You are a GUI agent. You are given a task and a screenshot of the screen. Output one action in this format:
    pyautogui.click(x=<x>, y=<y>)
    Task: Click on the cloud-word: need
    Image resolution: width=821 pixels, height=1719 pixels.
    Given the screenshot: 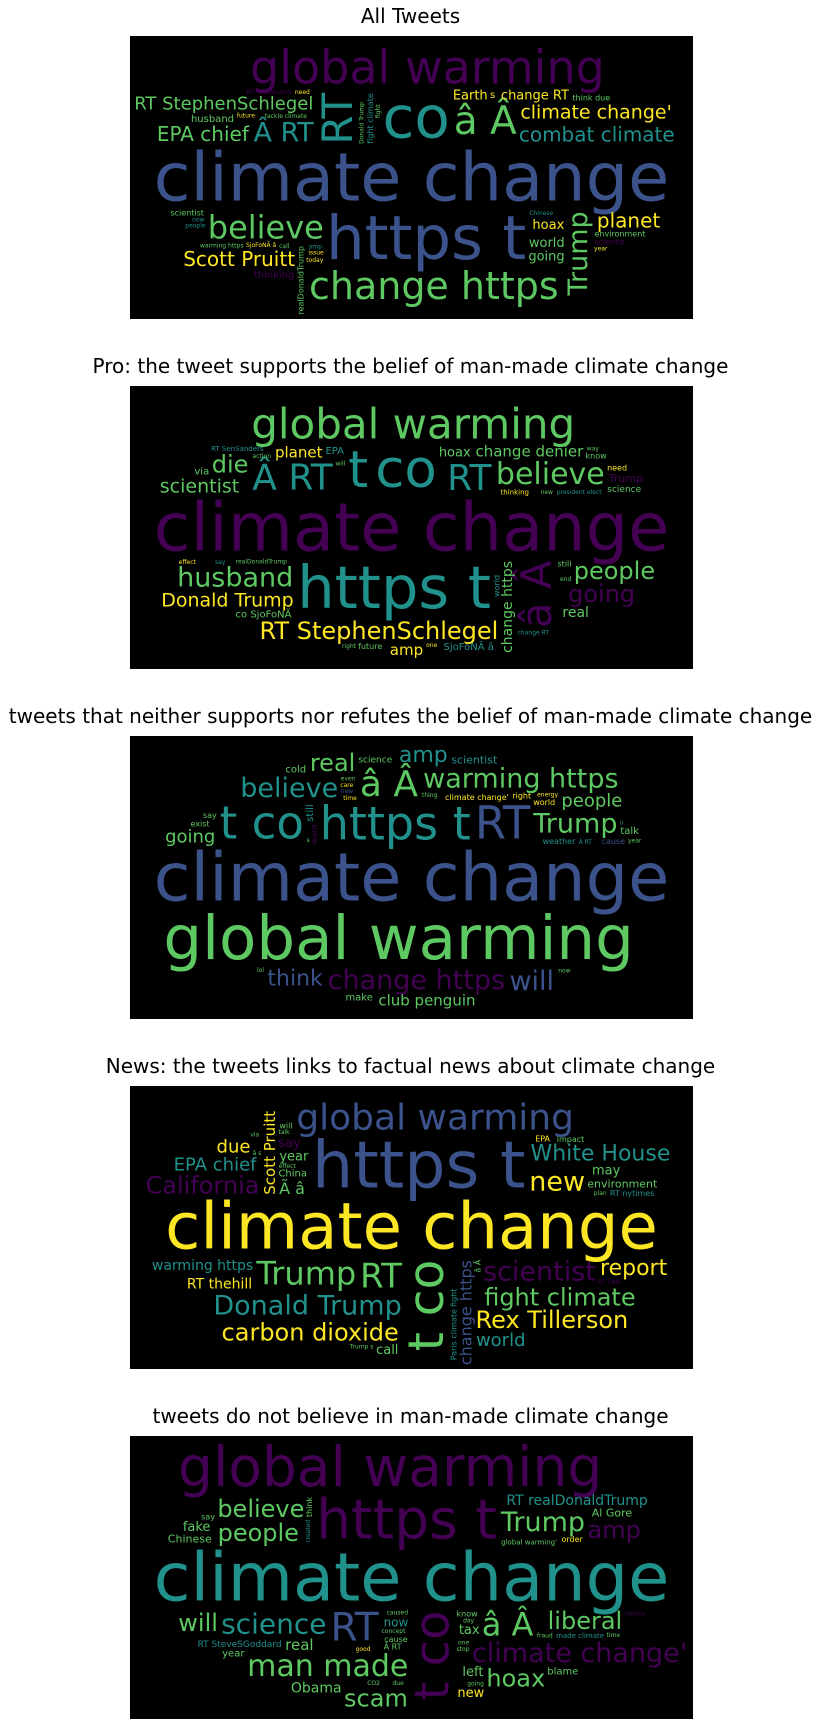 What is the action you would take?
    pyautogui.click(x=617, y=468)
    